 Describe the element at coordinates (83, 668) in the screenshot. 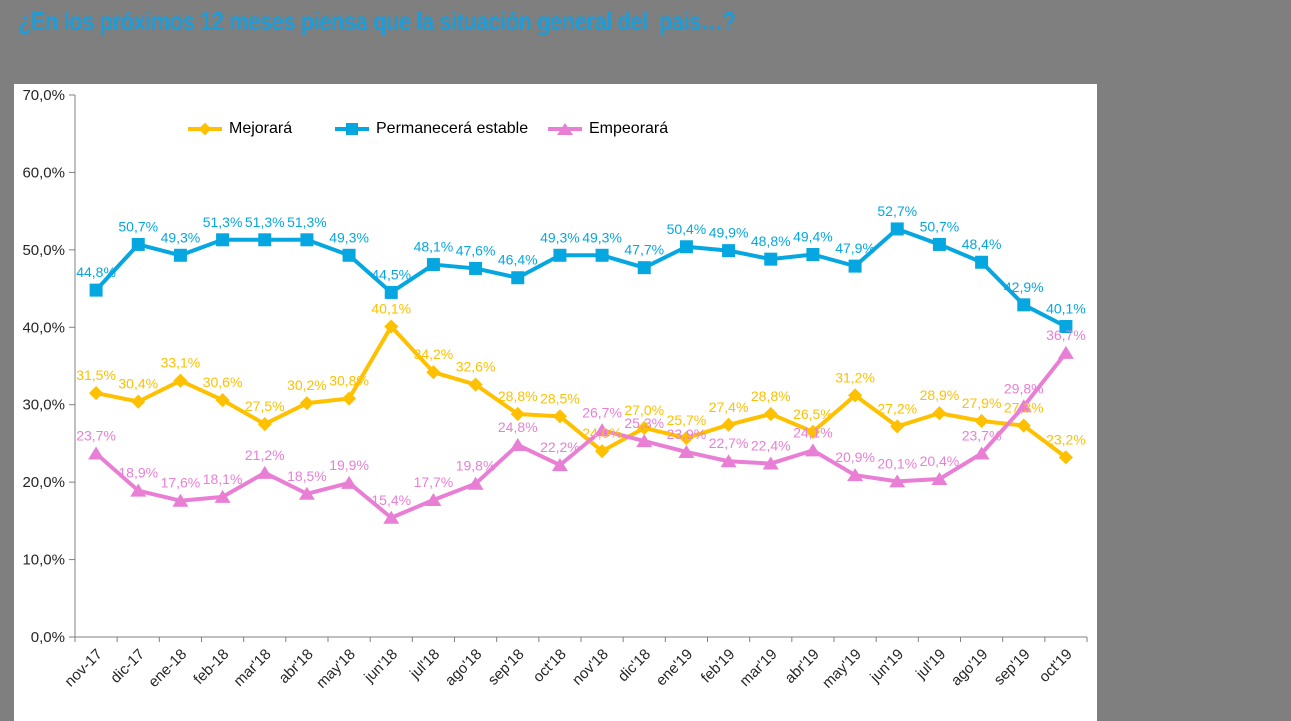

I see `x-axis-tick-label: nov-17` at that location.